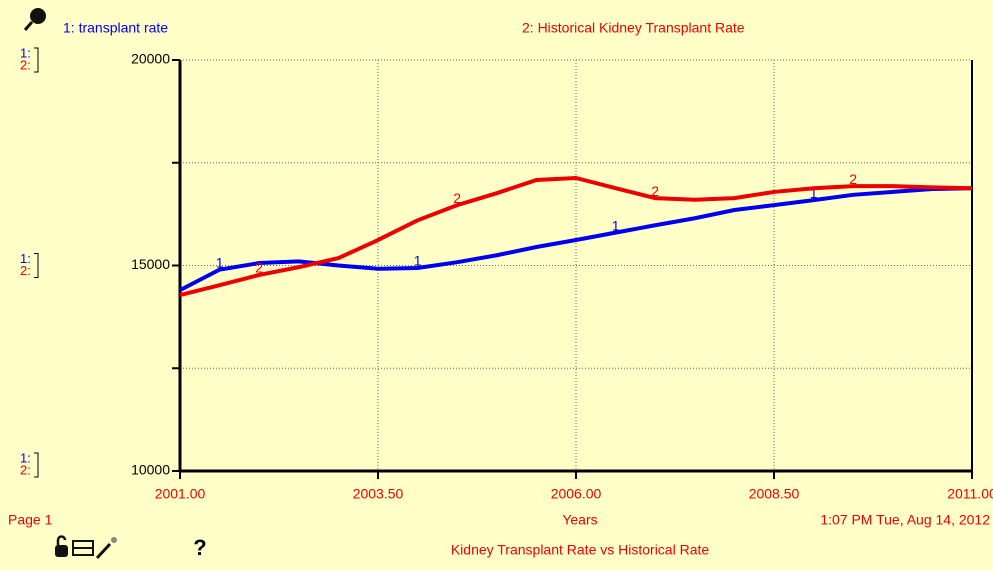  I want to click on magnifier-icon, so click(34, 19).